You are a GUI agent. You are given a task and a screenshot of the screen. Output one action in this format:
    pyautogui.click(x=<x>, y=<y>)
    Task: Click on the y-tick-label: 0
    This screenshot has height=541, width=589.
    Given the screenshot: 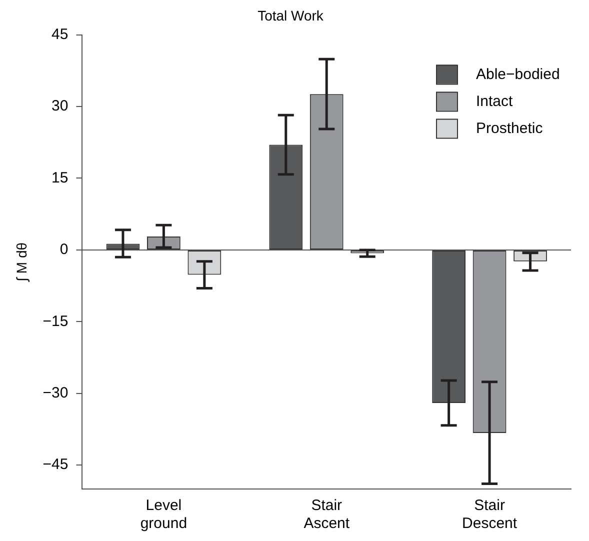 What is the action you would take?
    pyautogui.click(x=64, y=249)
    